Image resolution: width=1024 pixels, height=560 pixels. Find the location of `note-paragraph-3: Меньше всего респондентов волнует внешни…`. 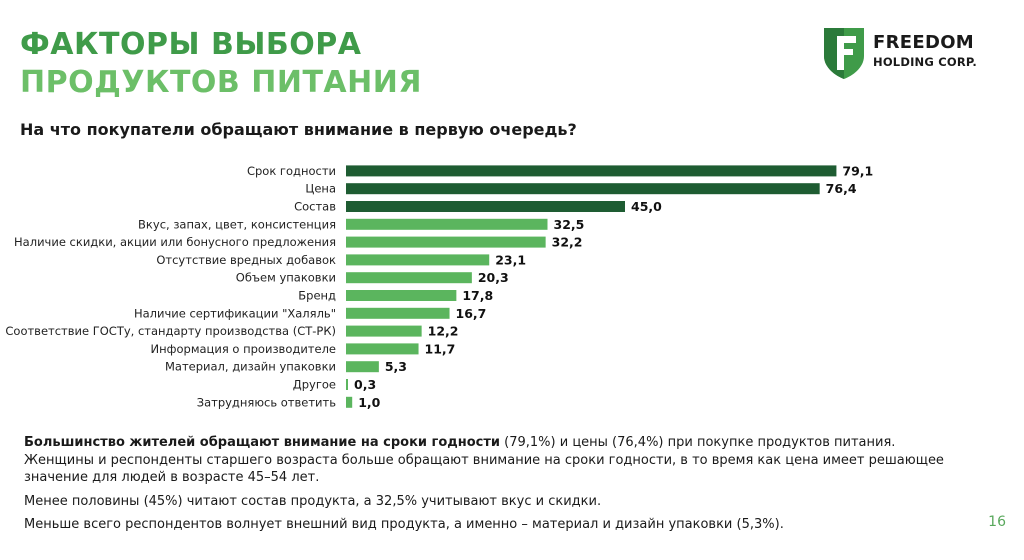

note-paragraph-3: Меньше всего респондентов волнует внешни… is located at coordinates (404, 524).